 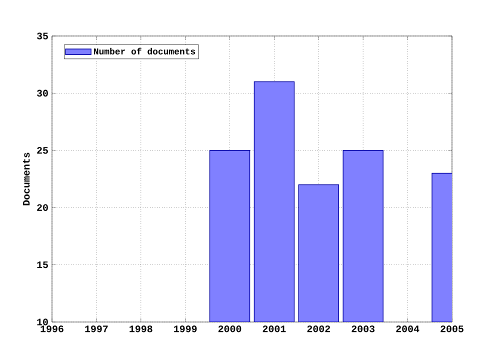 What do you see at coordinates (42, 36) in the screenshot?
I see `y-tick-label: 35` at bounding box center [42, 36].